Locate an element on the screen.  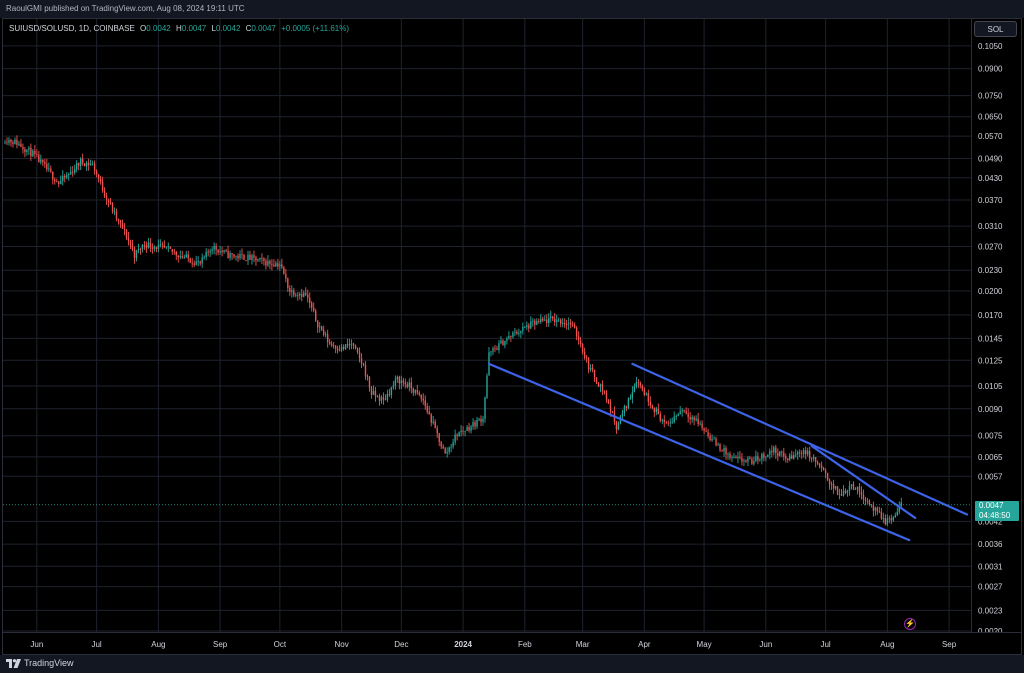
lightning-icon: ⚡ is located at coordinates (910, 624).